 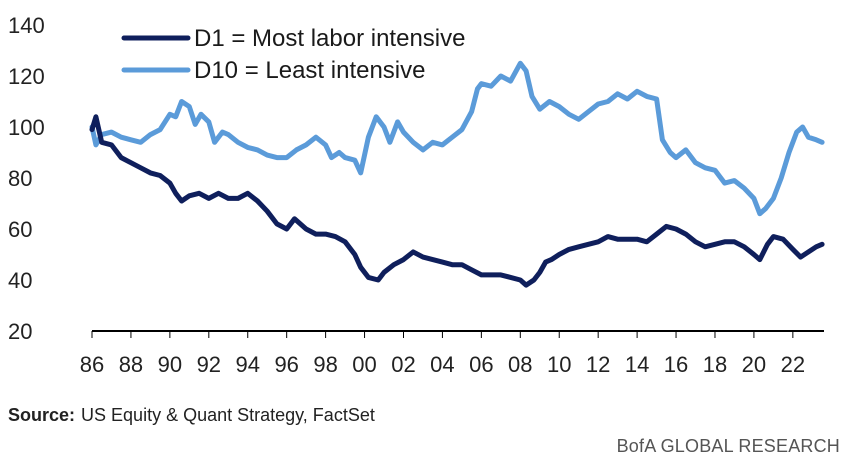 What do you see at coordinates (92, 364) in the screenshot?
I see `x-tick-label: 86` at bounding box center [92, 364].